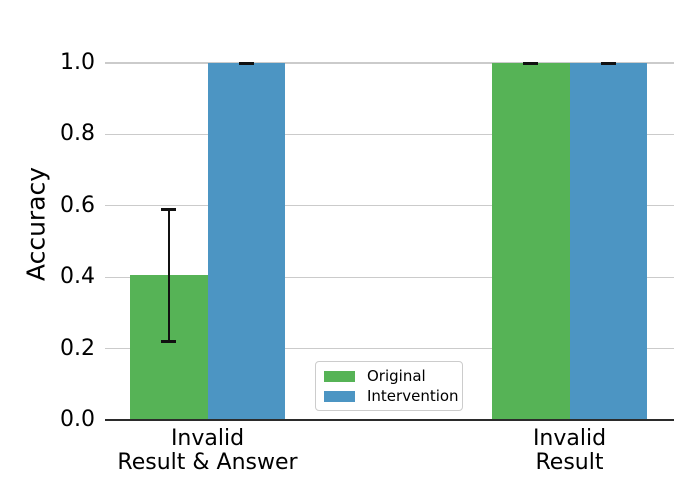 The height and width of the screenshot is (500, 700). I want to click on legend-swatch-original, so click(339, 376).